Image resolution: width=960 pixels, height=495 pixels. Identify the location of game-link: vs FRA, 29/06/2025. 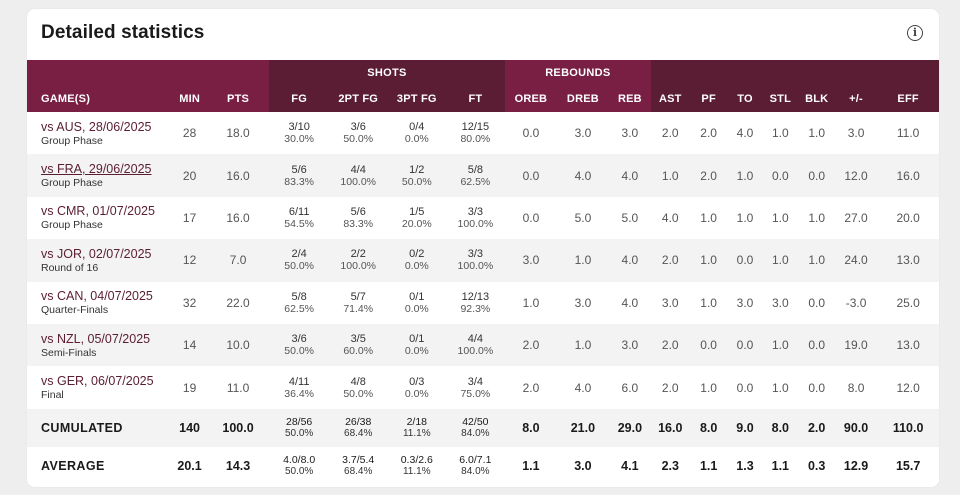
(96, 169).